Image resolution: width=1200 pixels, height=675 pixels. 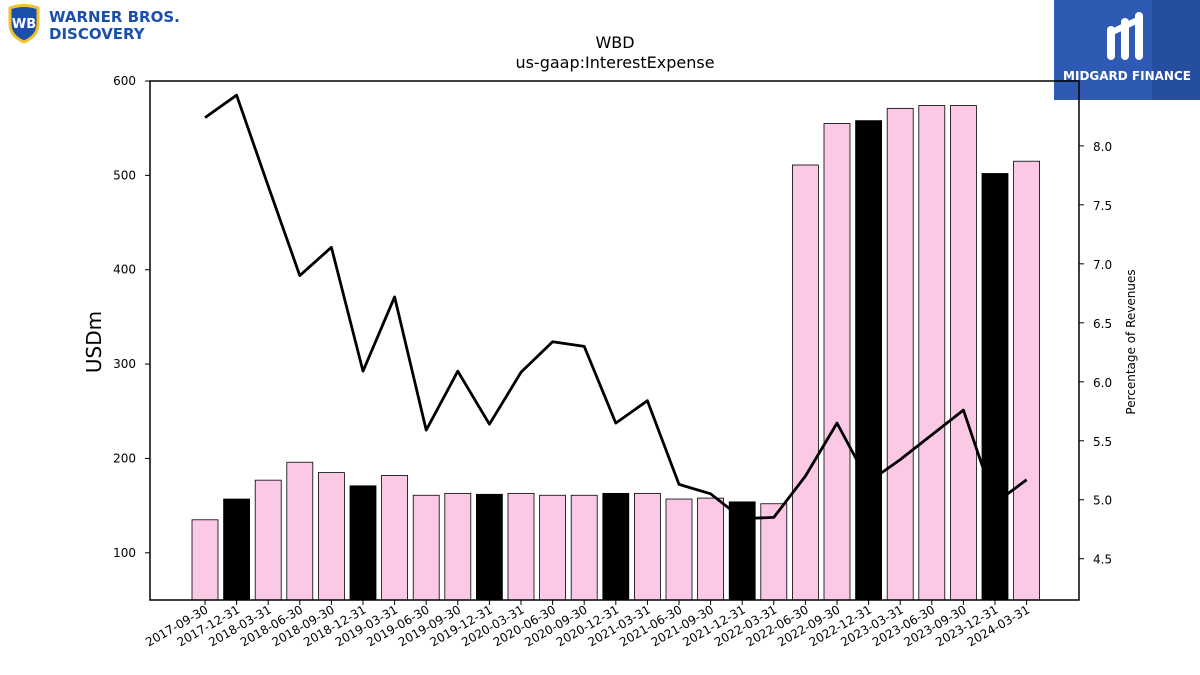 I want to click on y2-tick-label: 5.0, so click(x=1102, y=501).